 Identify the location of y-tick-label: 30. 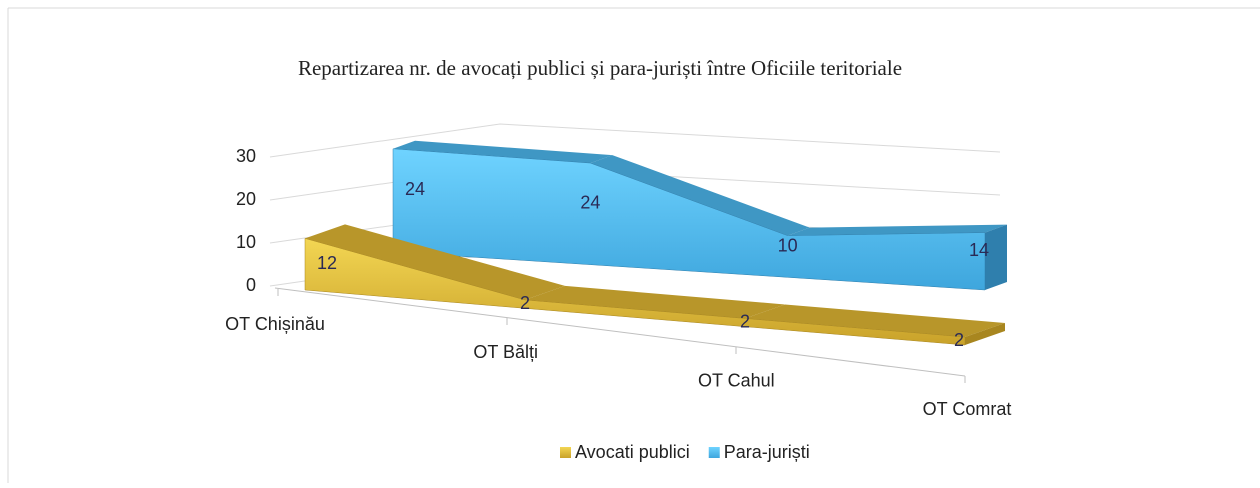
(246, 156).